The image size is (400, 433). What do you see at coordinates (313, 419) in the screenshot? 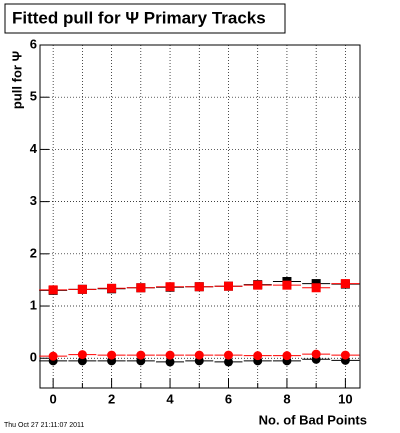
I see `x-axis-label: No. of Bad Points` at bounding box center [313, 419].